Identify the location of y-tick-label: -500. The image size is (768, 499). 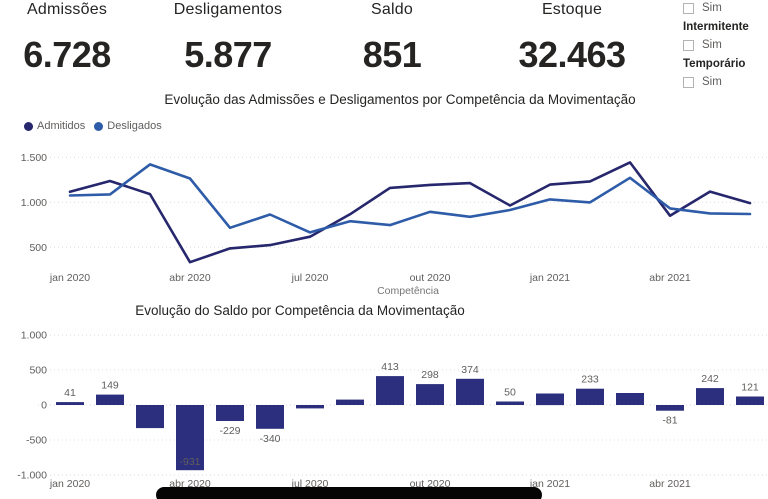
(36, 441).